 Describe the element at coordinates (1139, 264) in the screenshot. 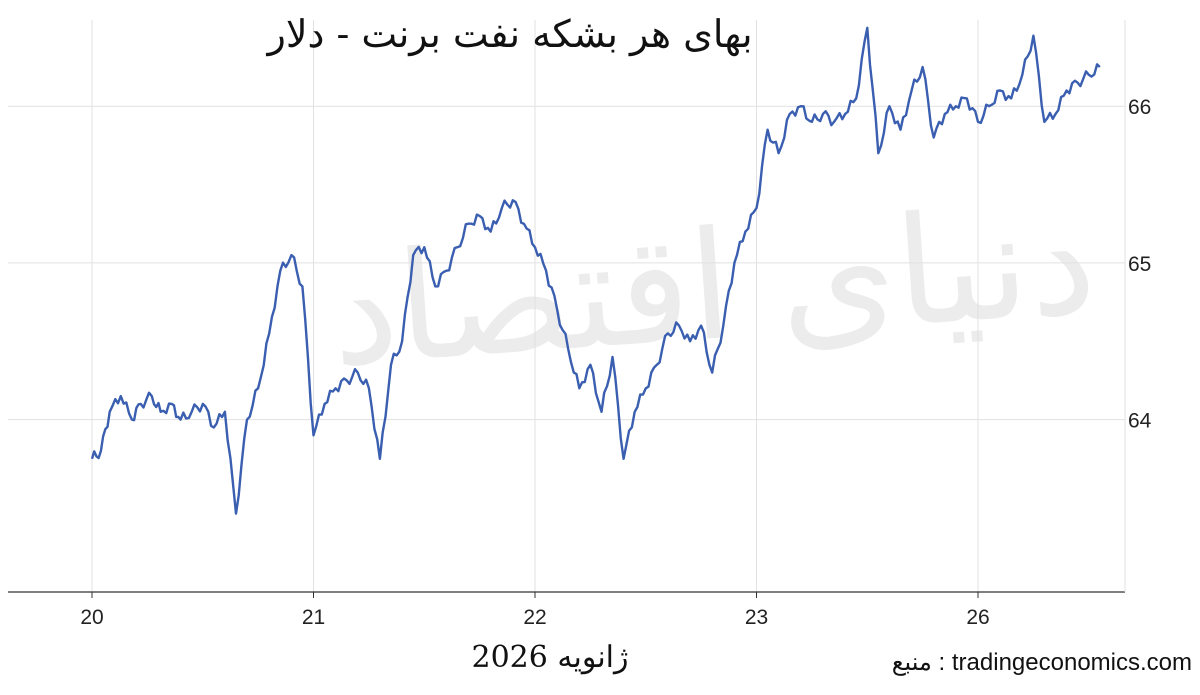

I see `y-tick-label: 65` at that location.